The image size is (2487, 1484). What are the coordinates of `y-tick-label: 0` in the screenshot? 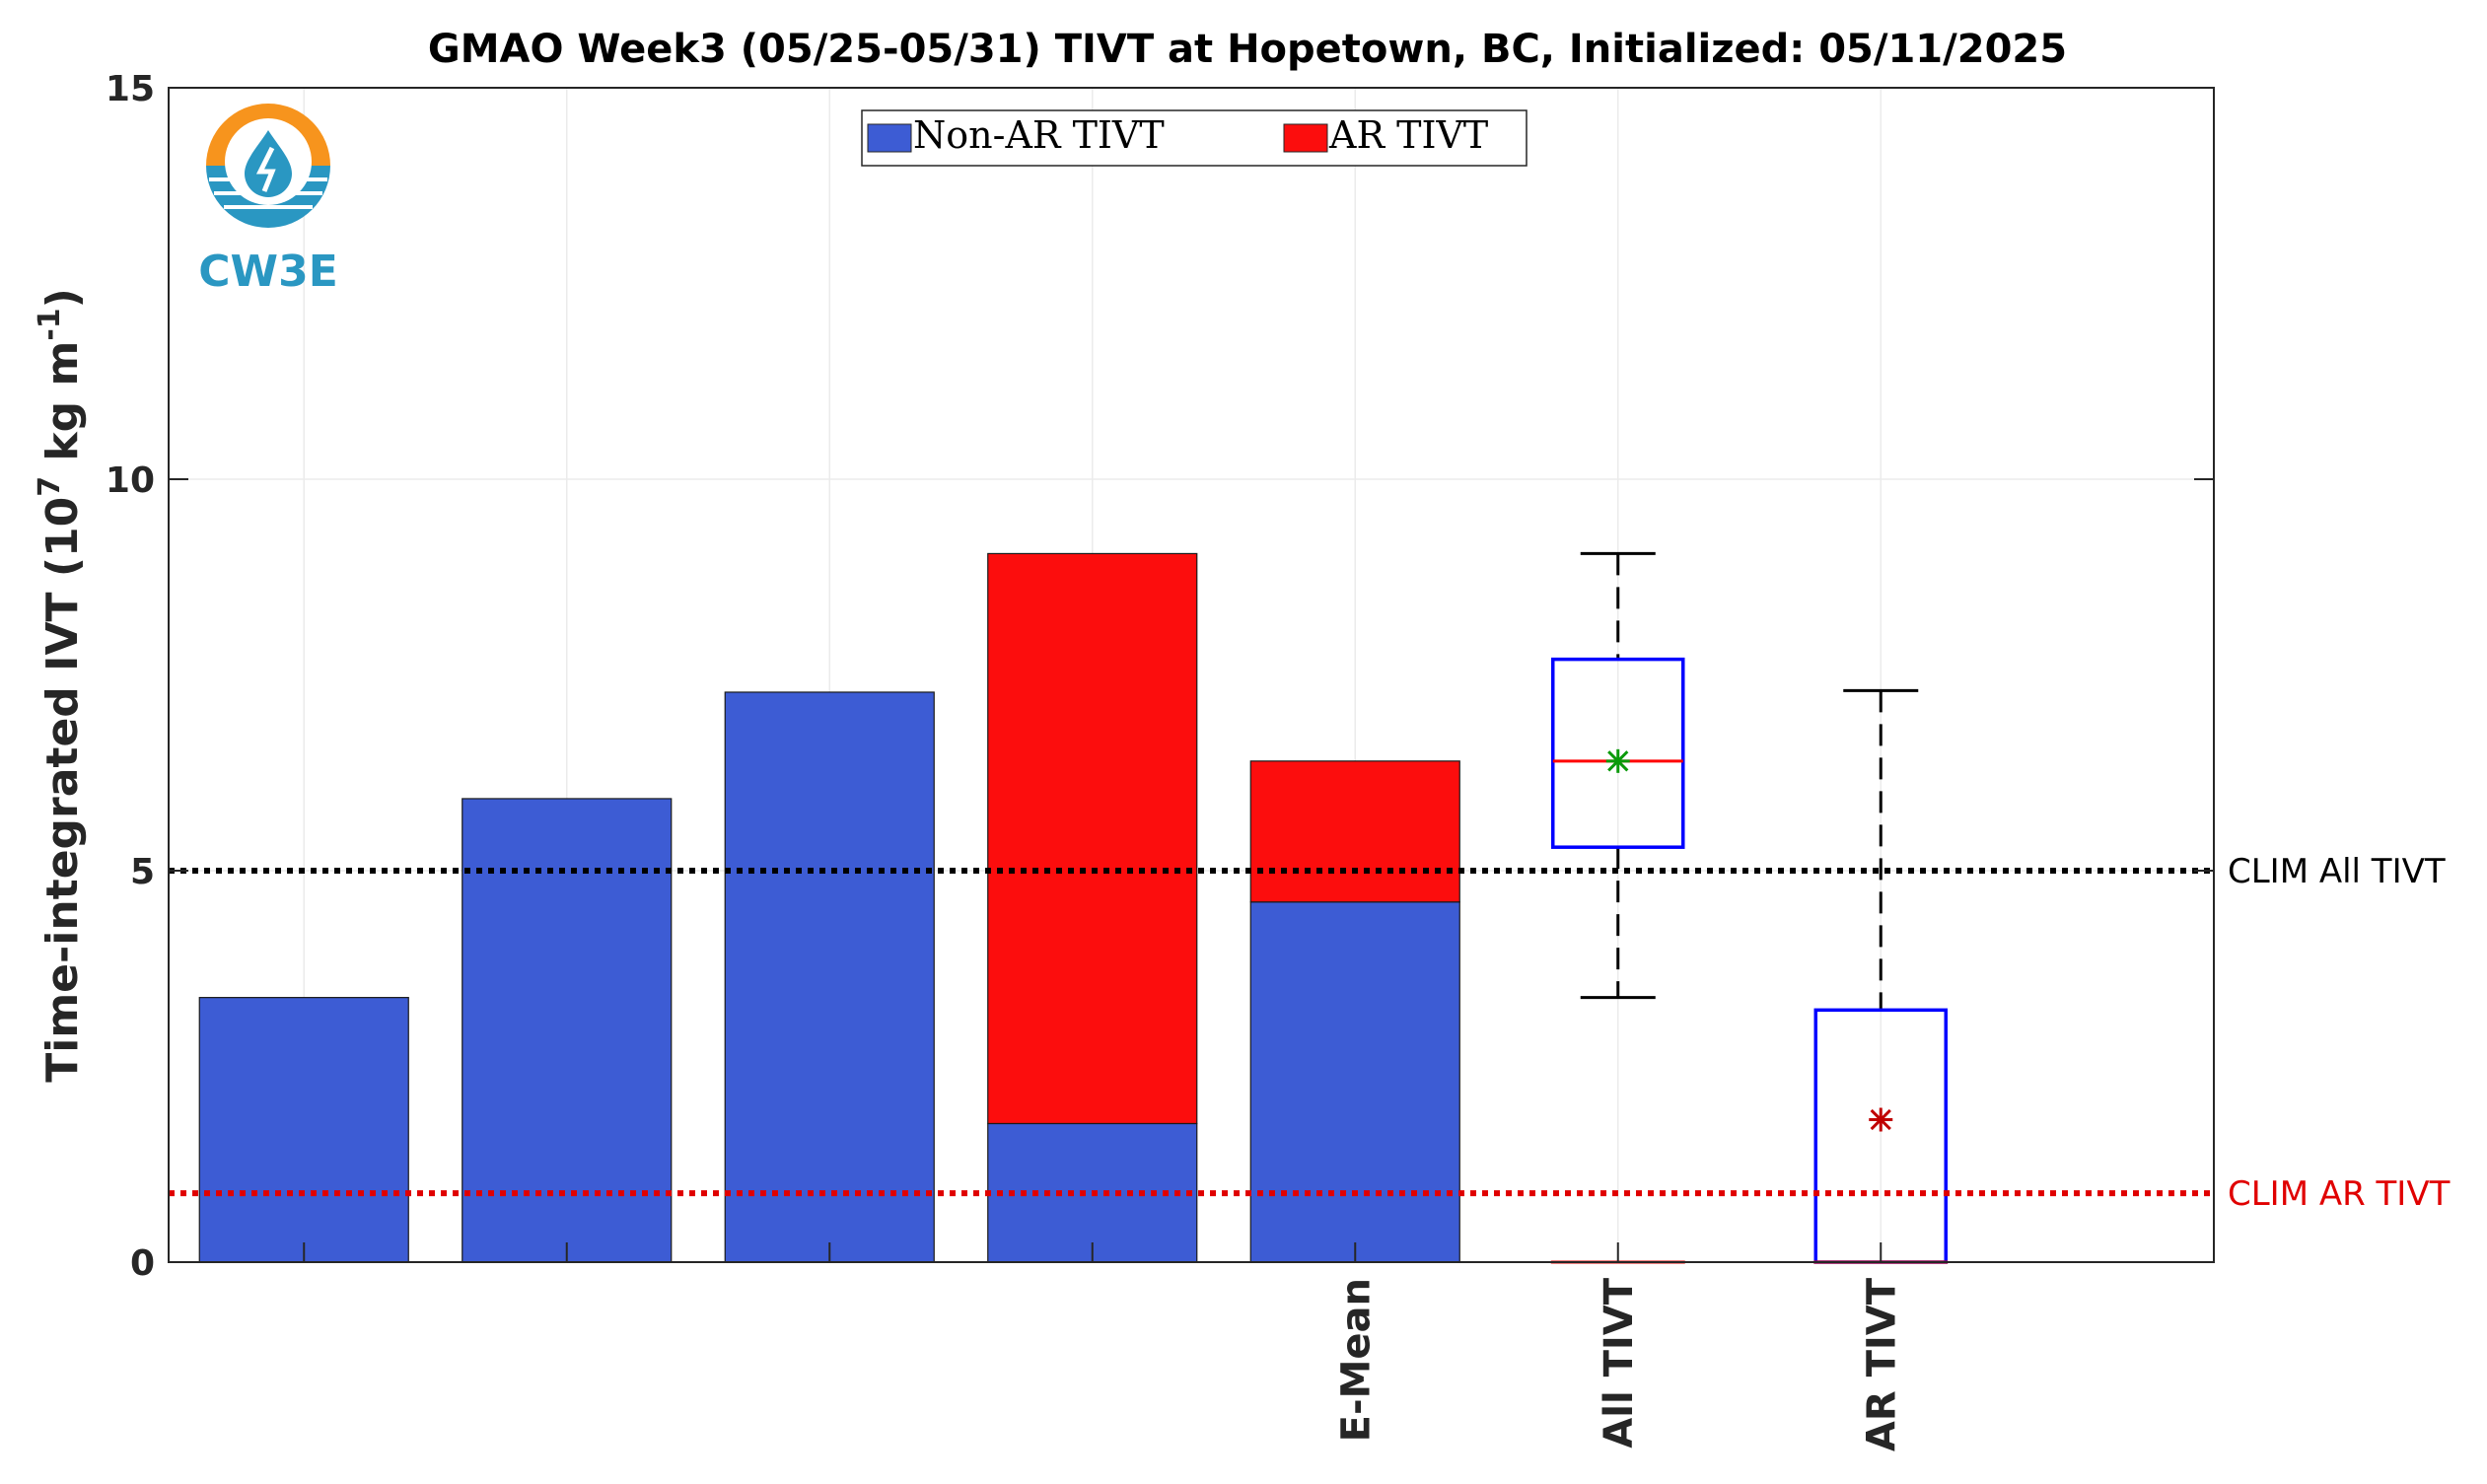 It's located at (142, 1263).